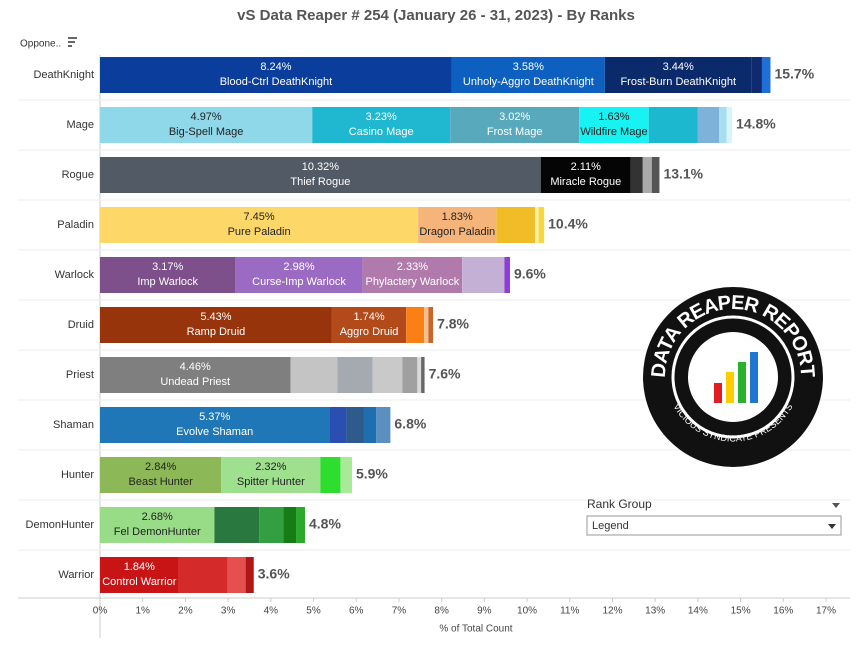 The height and width of the screenshot is (649, 865). Describe the element at coordinates (258, 217) in the screenshot. I see `segment-value-label: 7.45%` at that location.